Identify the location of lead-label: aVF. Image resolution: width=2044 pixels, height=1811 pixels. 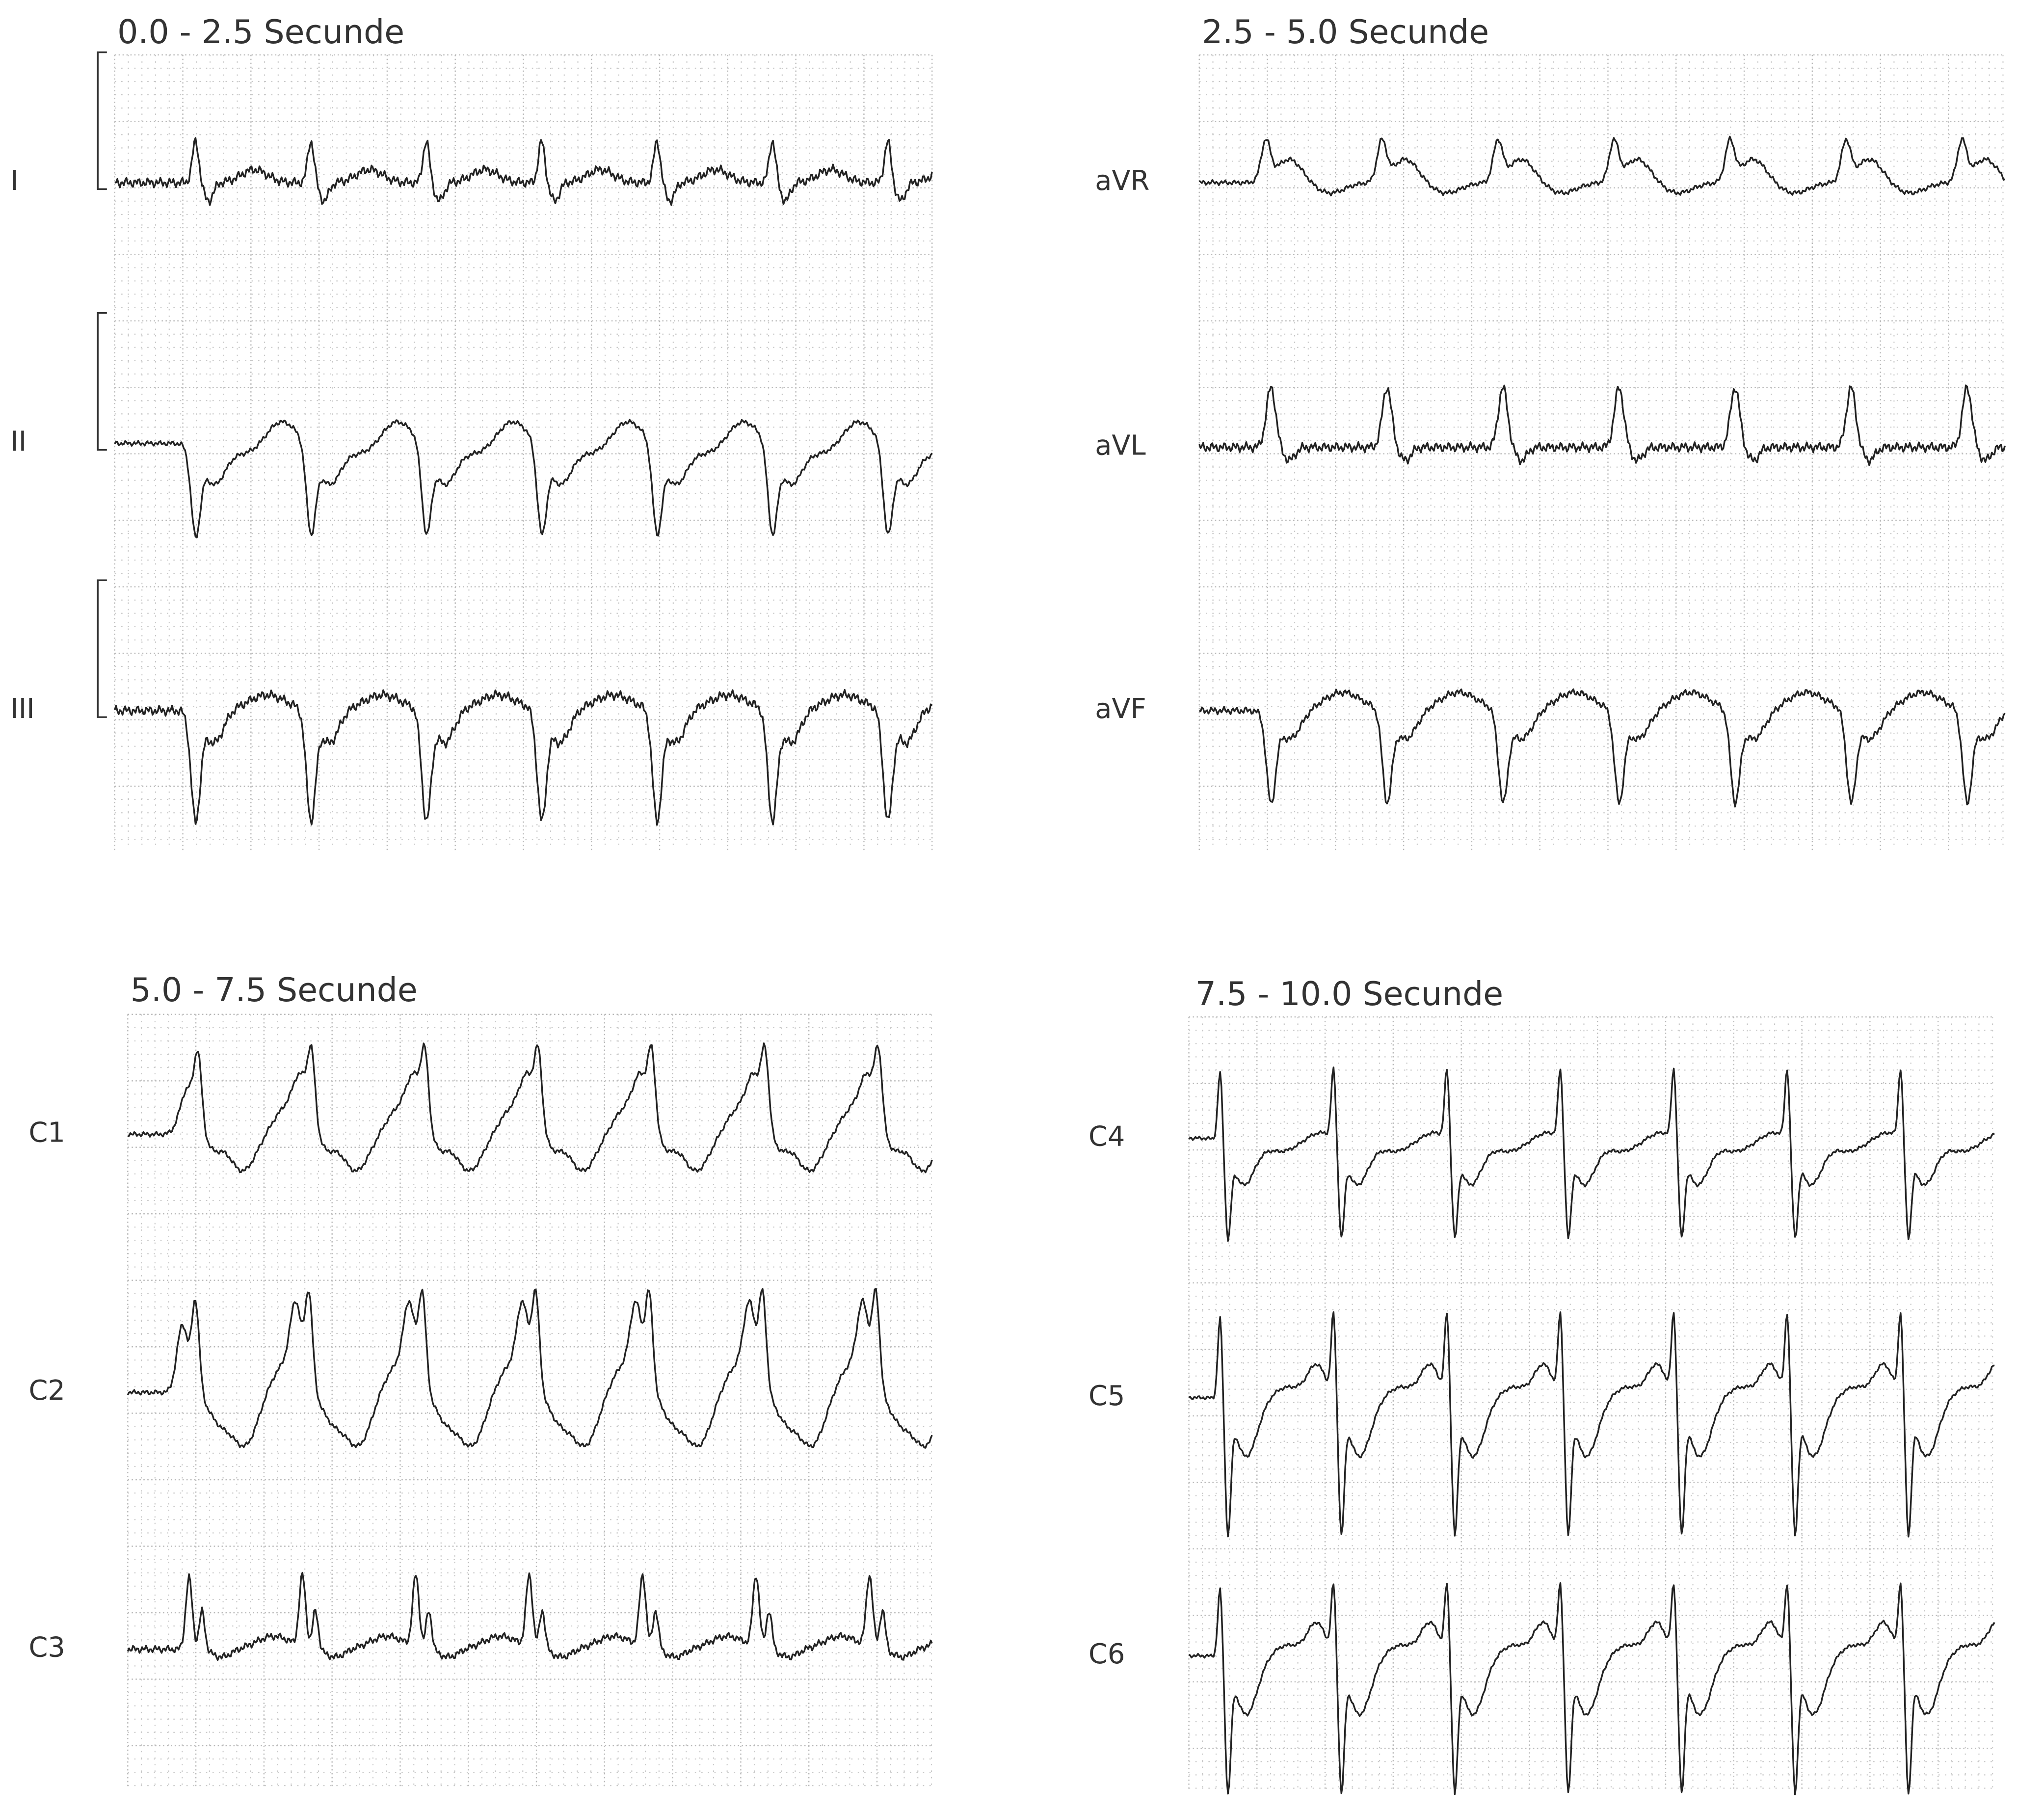
(1120, 709).